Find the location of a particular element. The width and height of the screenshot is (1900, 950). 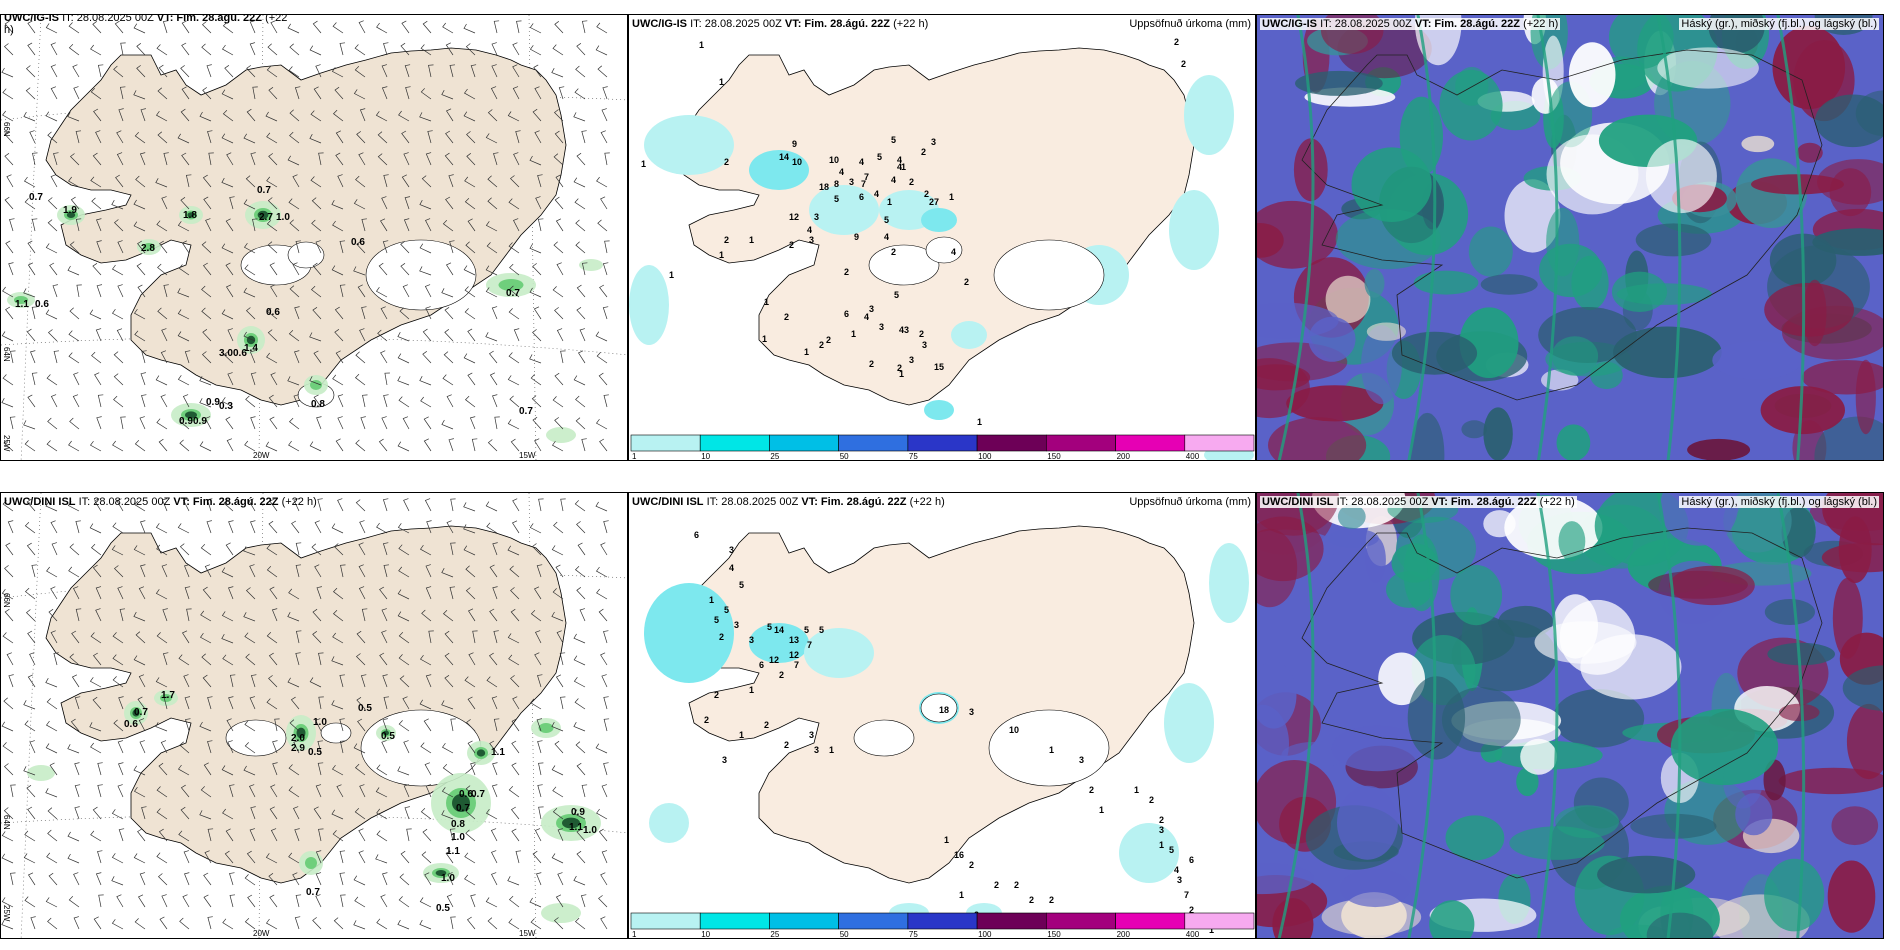

lead-time: (+22 is located at coordinates (276, 19).